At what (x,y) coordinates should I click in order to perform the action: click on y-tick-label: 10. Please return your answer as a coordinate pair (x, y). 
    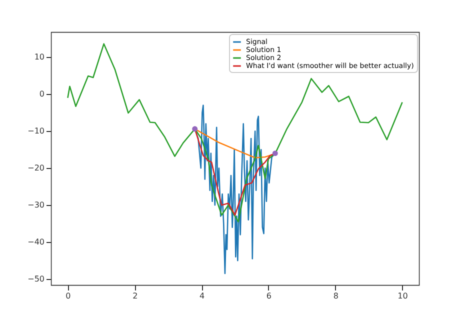
    Looking at the image, I should click on (39, 57).